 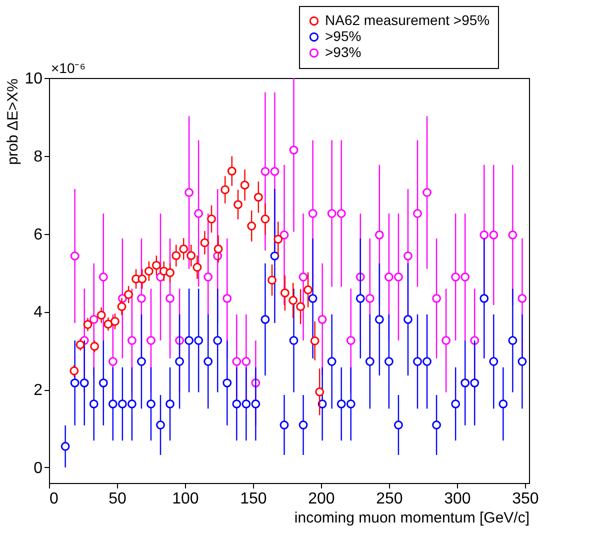 What do you see at coordinates (38, 313) in the screenshot?
I see `y-tick-label: 4` at bounding box center [38, 313].